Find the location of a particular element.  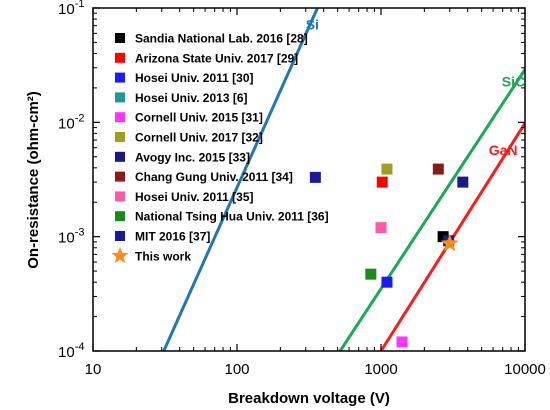

legend-entry-label: National Tsing Hua Univ. 2011 [36] is located at coordinates (232, 217).